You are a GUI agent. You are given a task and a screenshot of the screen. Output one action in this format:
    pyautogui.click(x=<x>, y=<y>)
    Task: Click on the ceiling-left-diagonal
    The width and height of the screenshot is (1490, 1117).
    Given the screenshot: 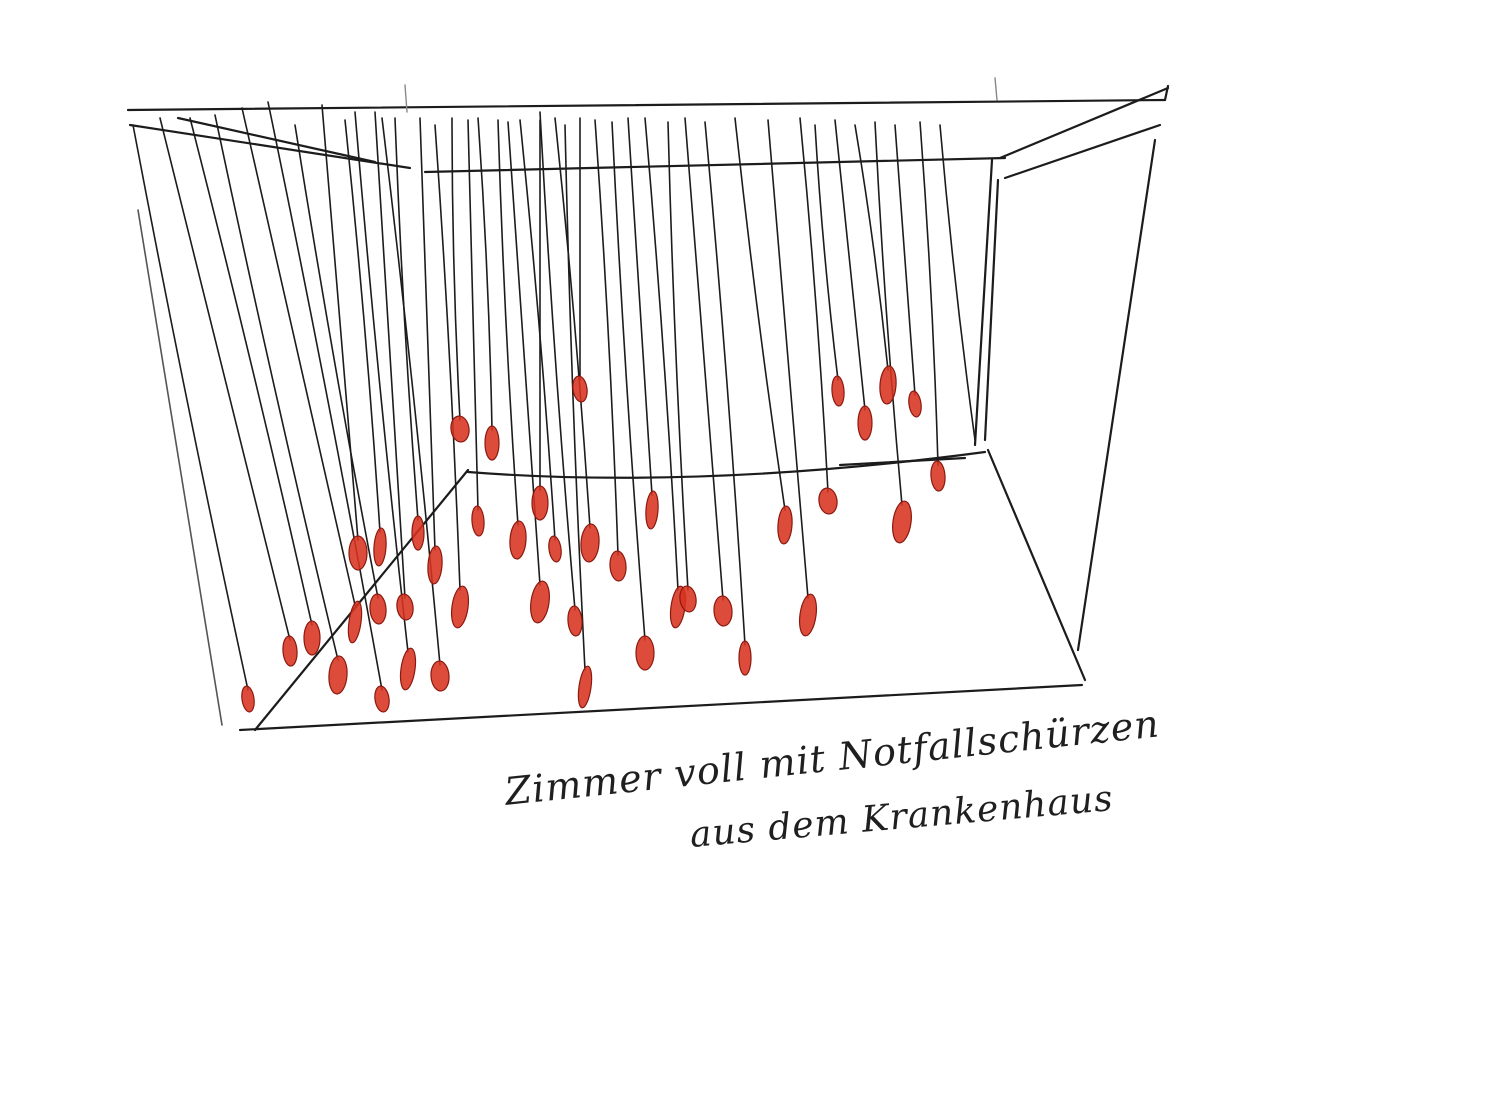 What is the action you would take?
    pyautogui.click(x=270, y=146)
    